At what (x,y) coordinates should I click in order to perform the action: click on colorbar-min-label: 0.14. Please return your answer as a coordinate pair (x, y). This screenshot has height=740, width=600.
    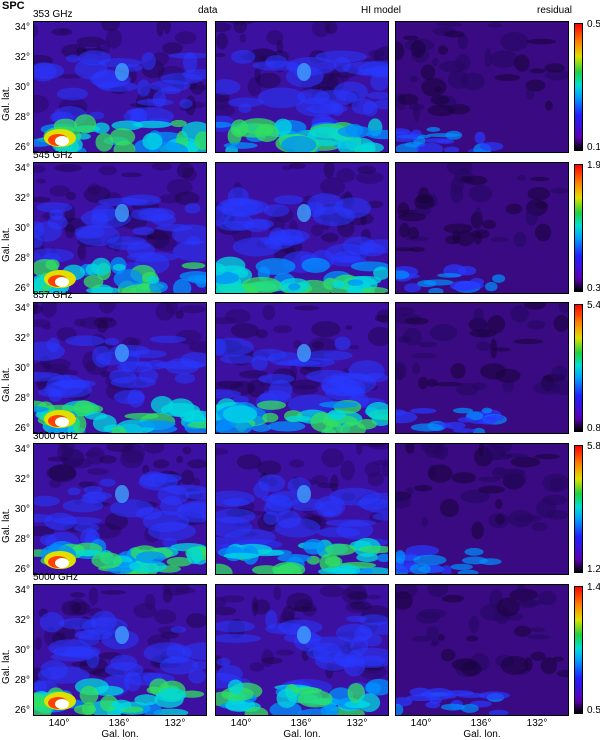
    Looking at the image, I should click on (593, 147).